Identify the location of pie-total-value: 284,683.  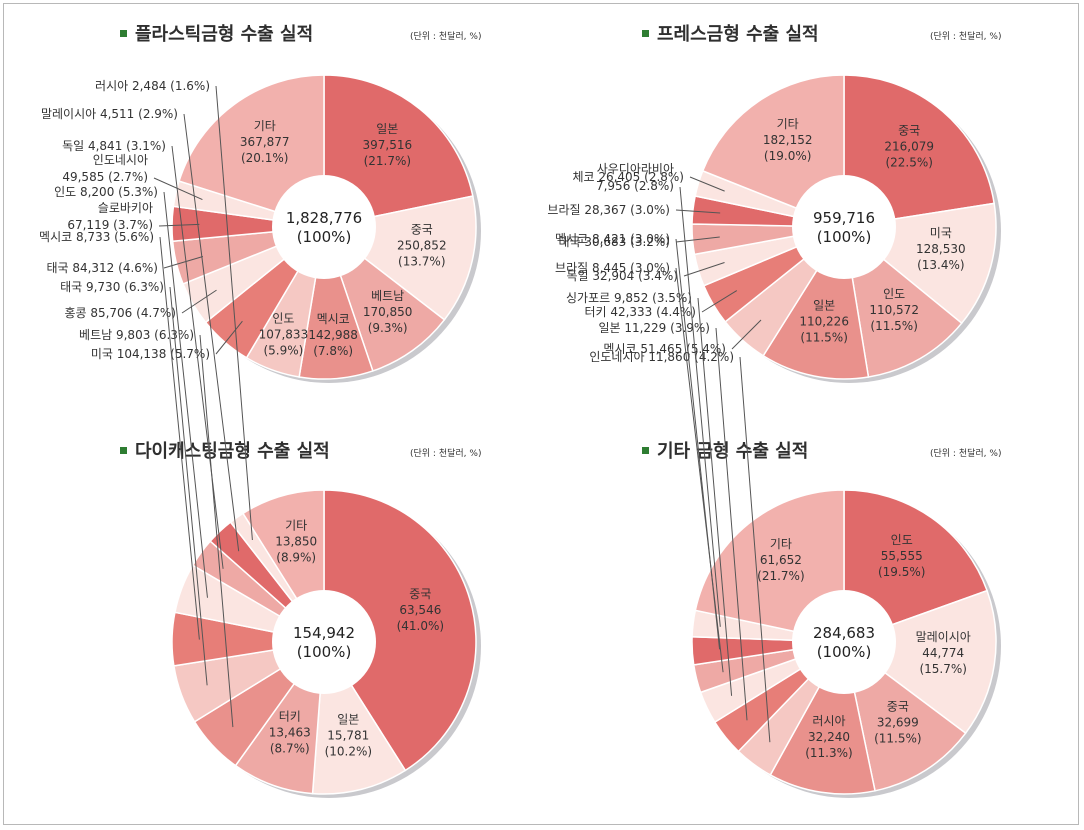
(844, 633).